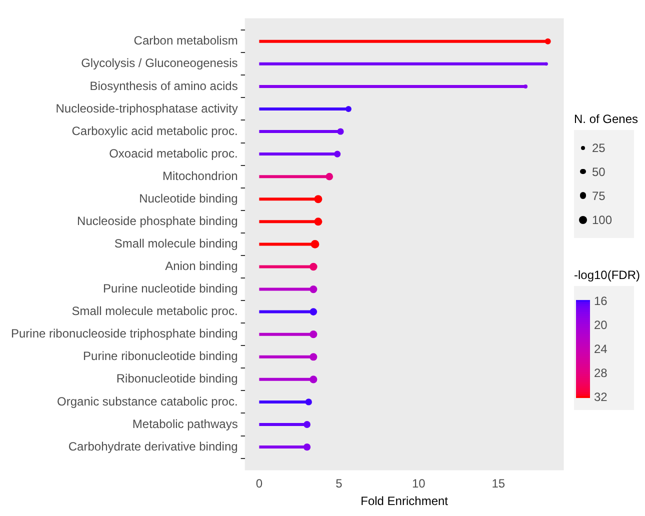 Image resolution: width=645 pixels, height=516 pixels. I want to click on x-tick-label: 5, so click(339, 483).